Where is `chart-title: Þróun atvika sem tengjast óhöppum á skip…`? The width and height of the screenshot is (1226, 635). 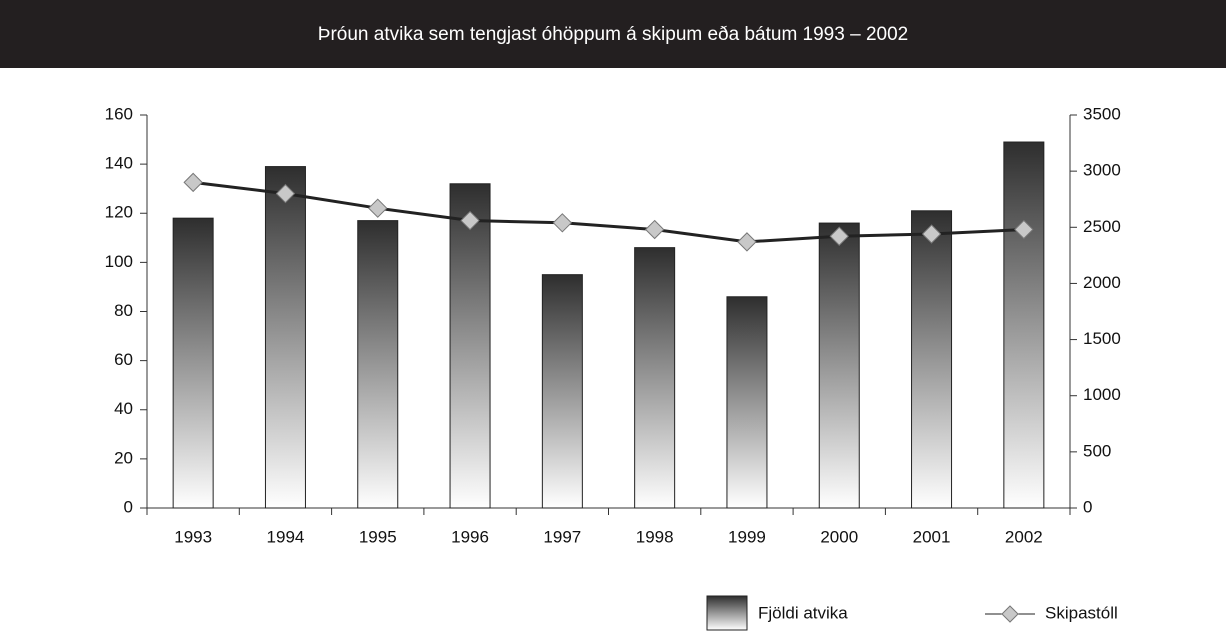
chart-title: Þróun atvika sem tengjast óhöppum á skip… is located at coordinates (613, 34).